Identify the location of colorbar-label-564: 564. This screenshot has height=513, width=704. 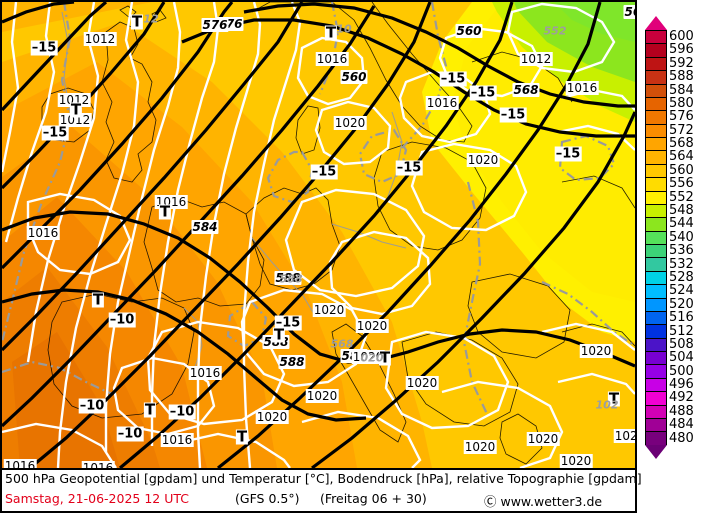
(681, 157).